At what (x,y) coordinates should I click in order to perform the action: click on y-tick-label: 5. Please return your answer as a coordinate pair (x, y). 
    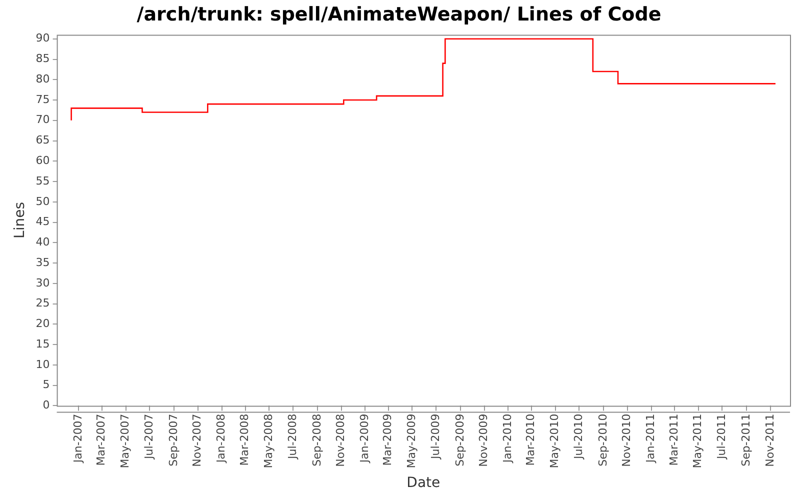
    Looking at the image, I should click on (46, 385).